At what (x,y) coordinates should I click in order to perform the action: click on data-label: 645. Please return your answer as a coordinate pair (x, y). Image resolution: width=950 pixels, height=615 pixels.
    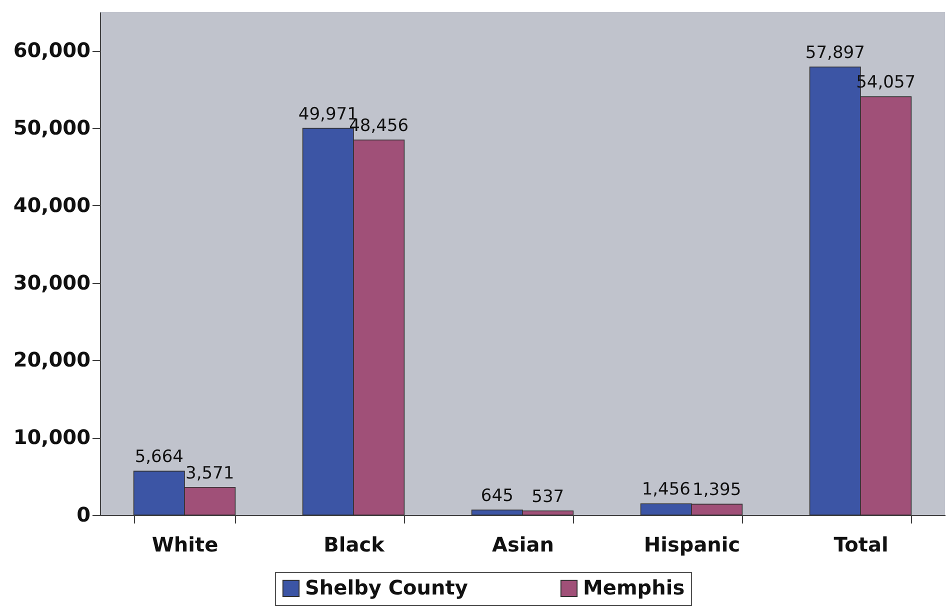
    Looking at the image, I should click on (497, 496).